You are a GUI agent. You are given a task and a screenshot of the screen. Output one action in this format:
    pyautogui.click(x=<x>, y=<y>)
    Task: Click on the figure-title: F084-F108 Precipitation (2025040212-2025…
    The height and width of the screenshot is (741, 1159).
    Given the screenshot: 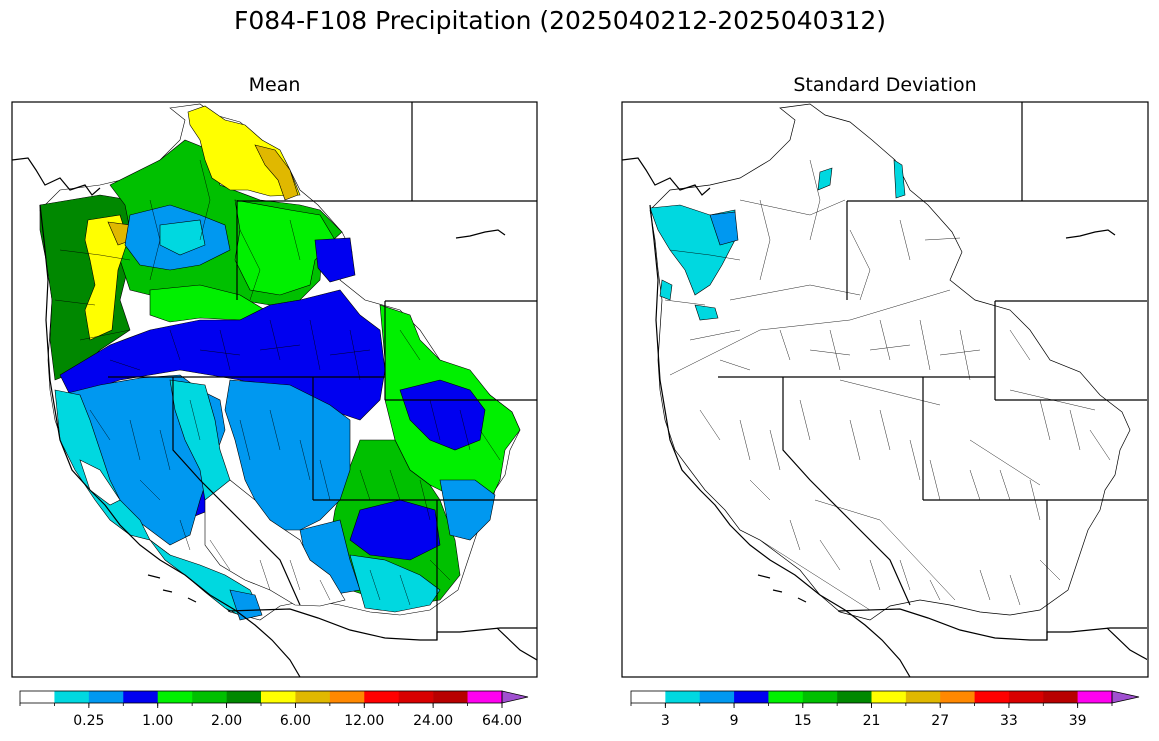 What is the action you would take?
    pyautogui.click(x=559, y=20)
    